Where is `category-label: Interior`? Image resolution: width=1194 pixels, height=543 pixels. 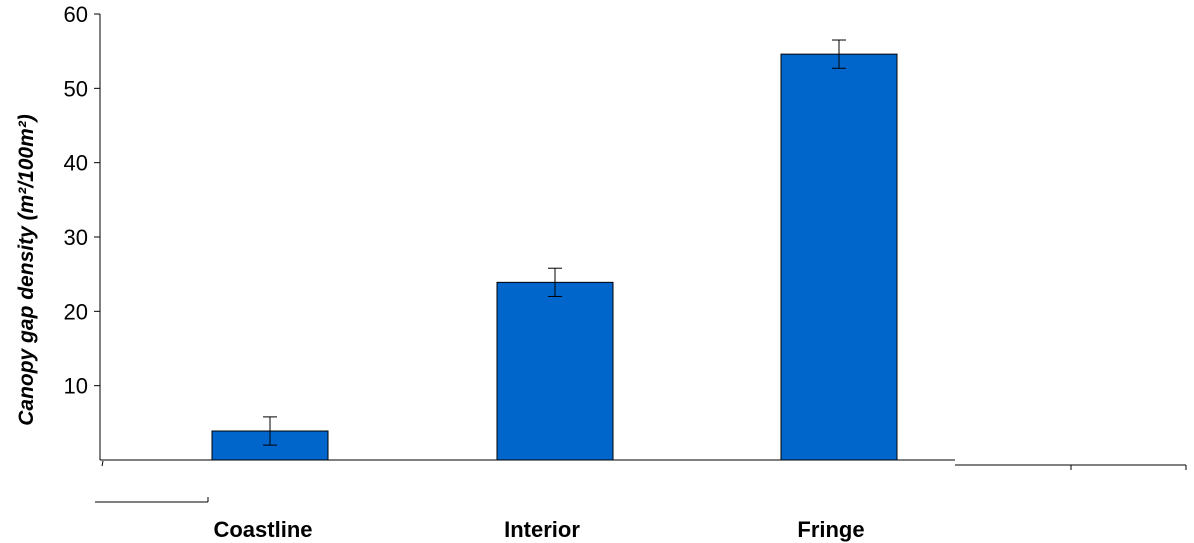 category-label: Interior is located at coordinates (542, 529).